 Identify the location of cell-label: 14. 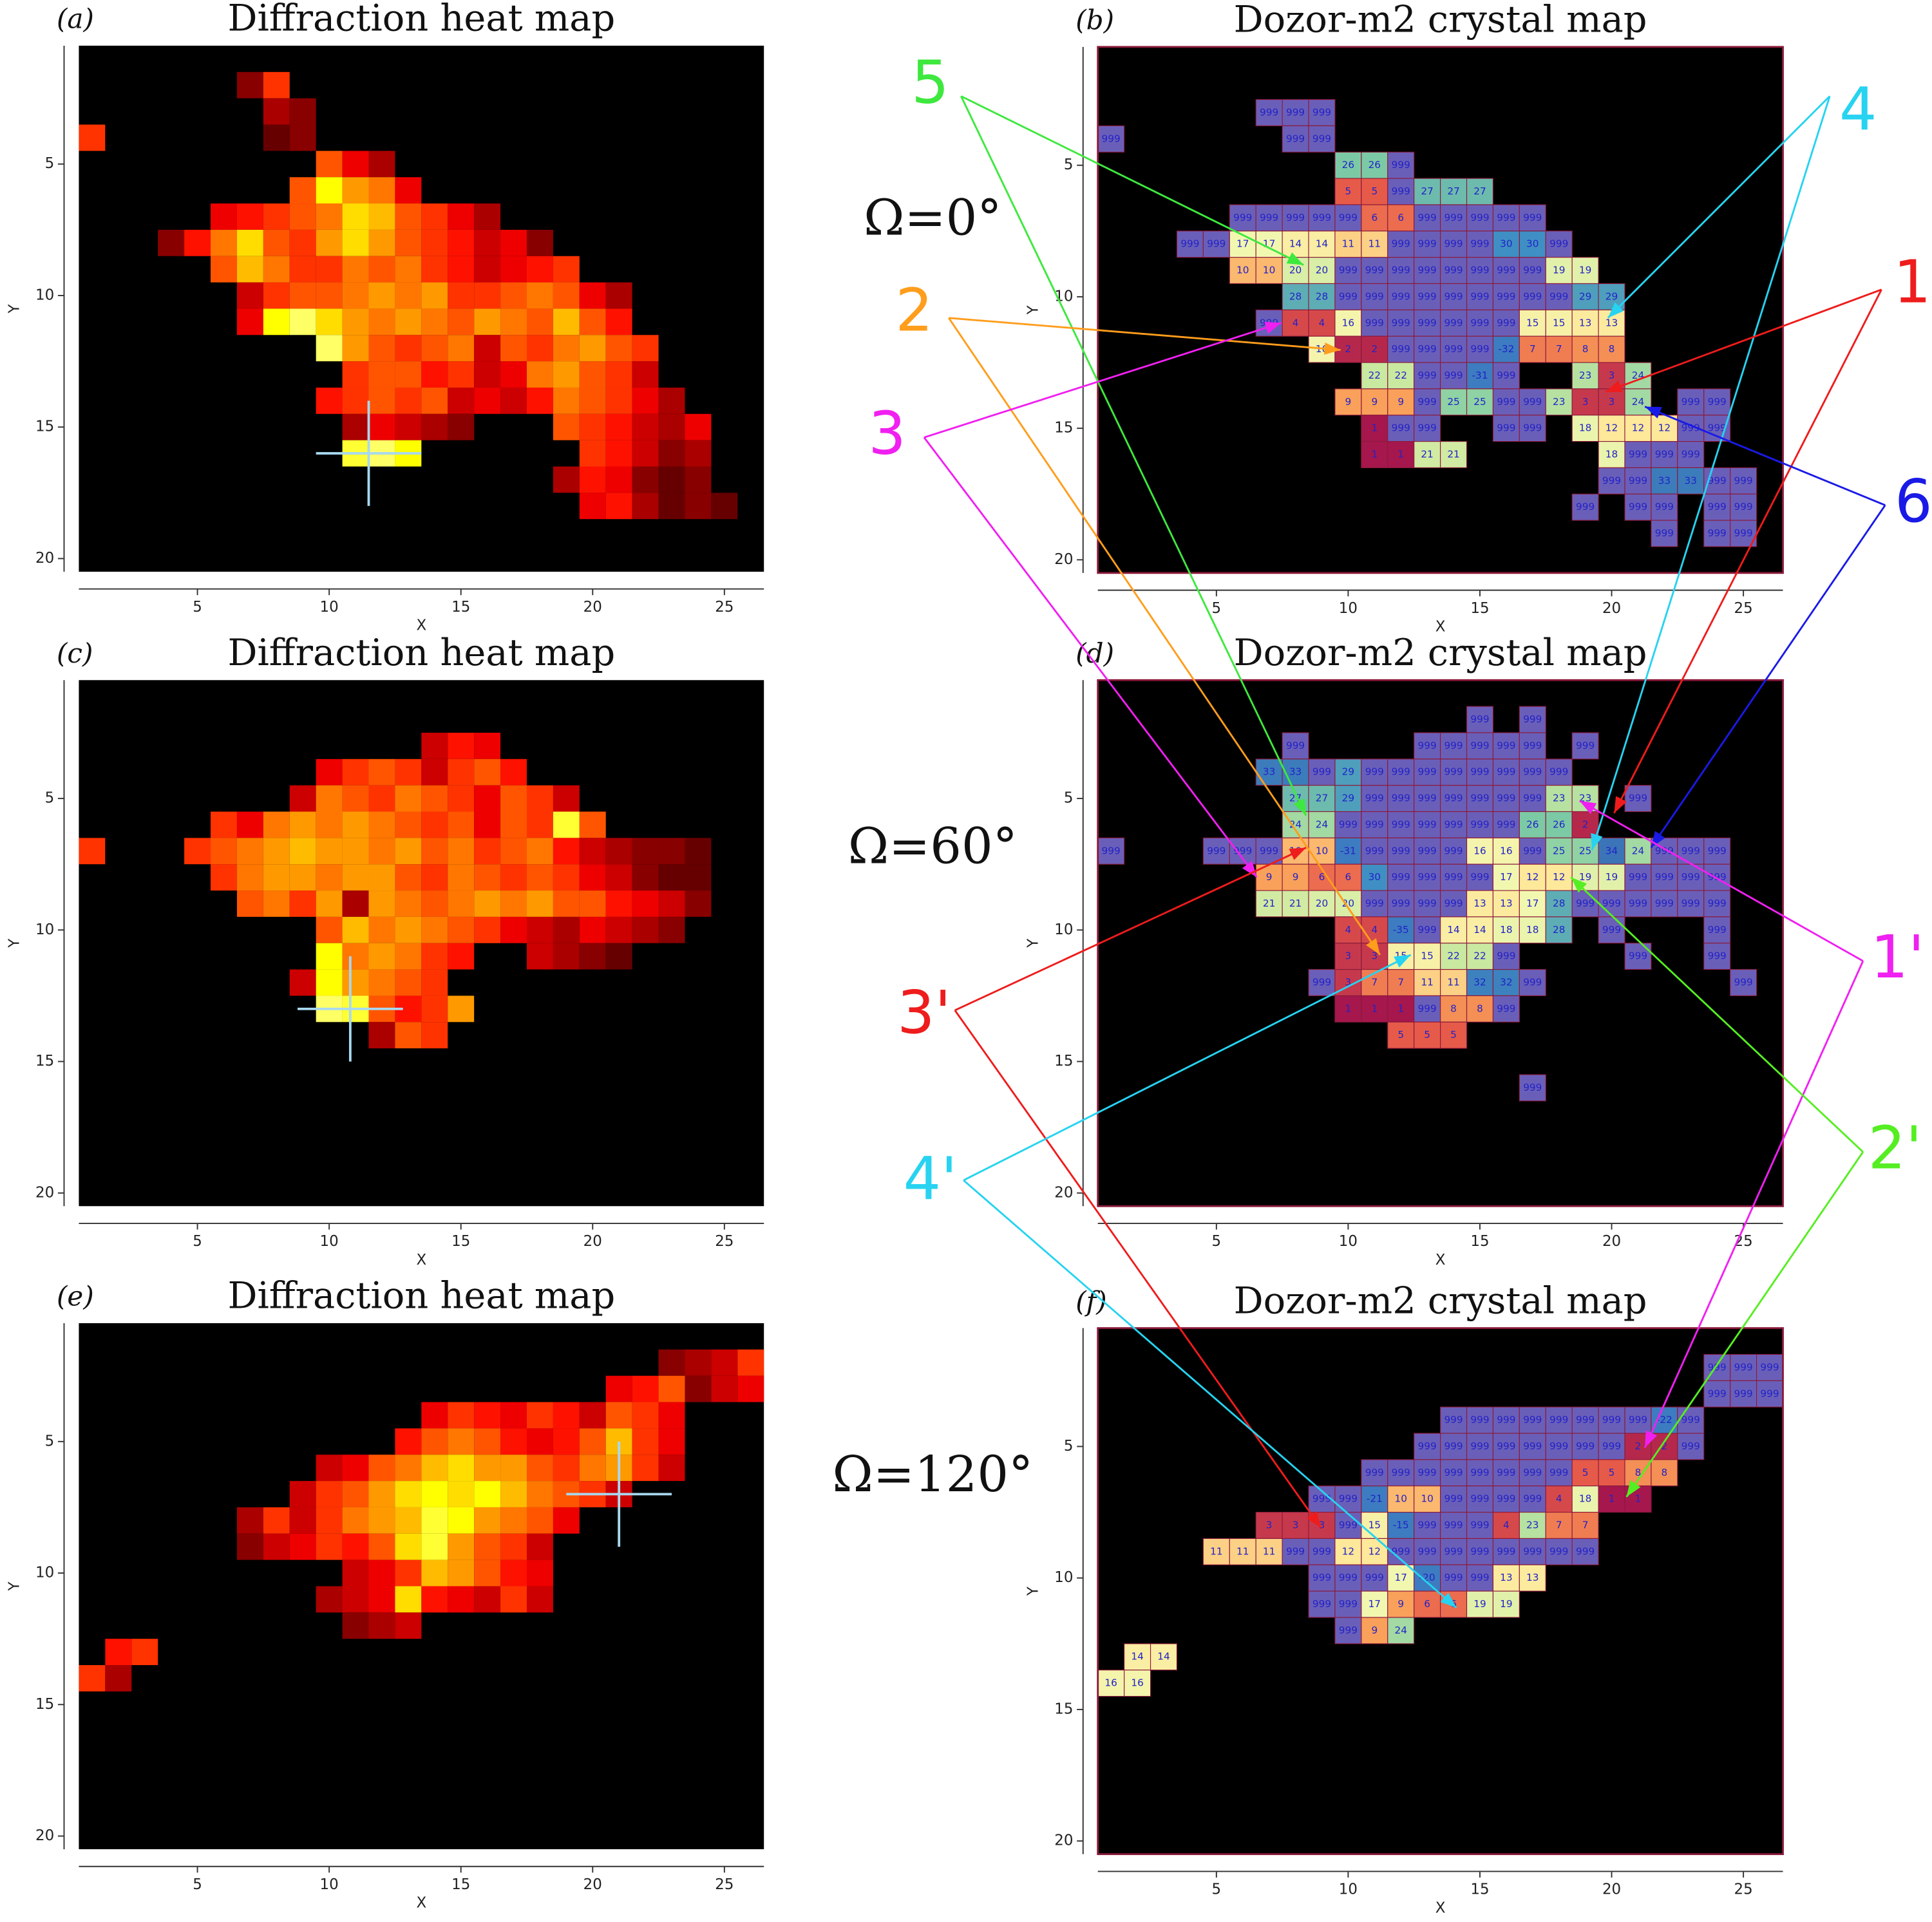
(1453, 930).